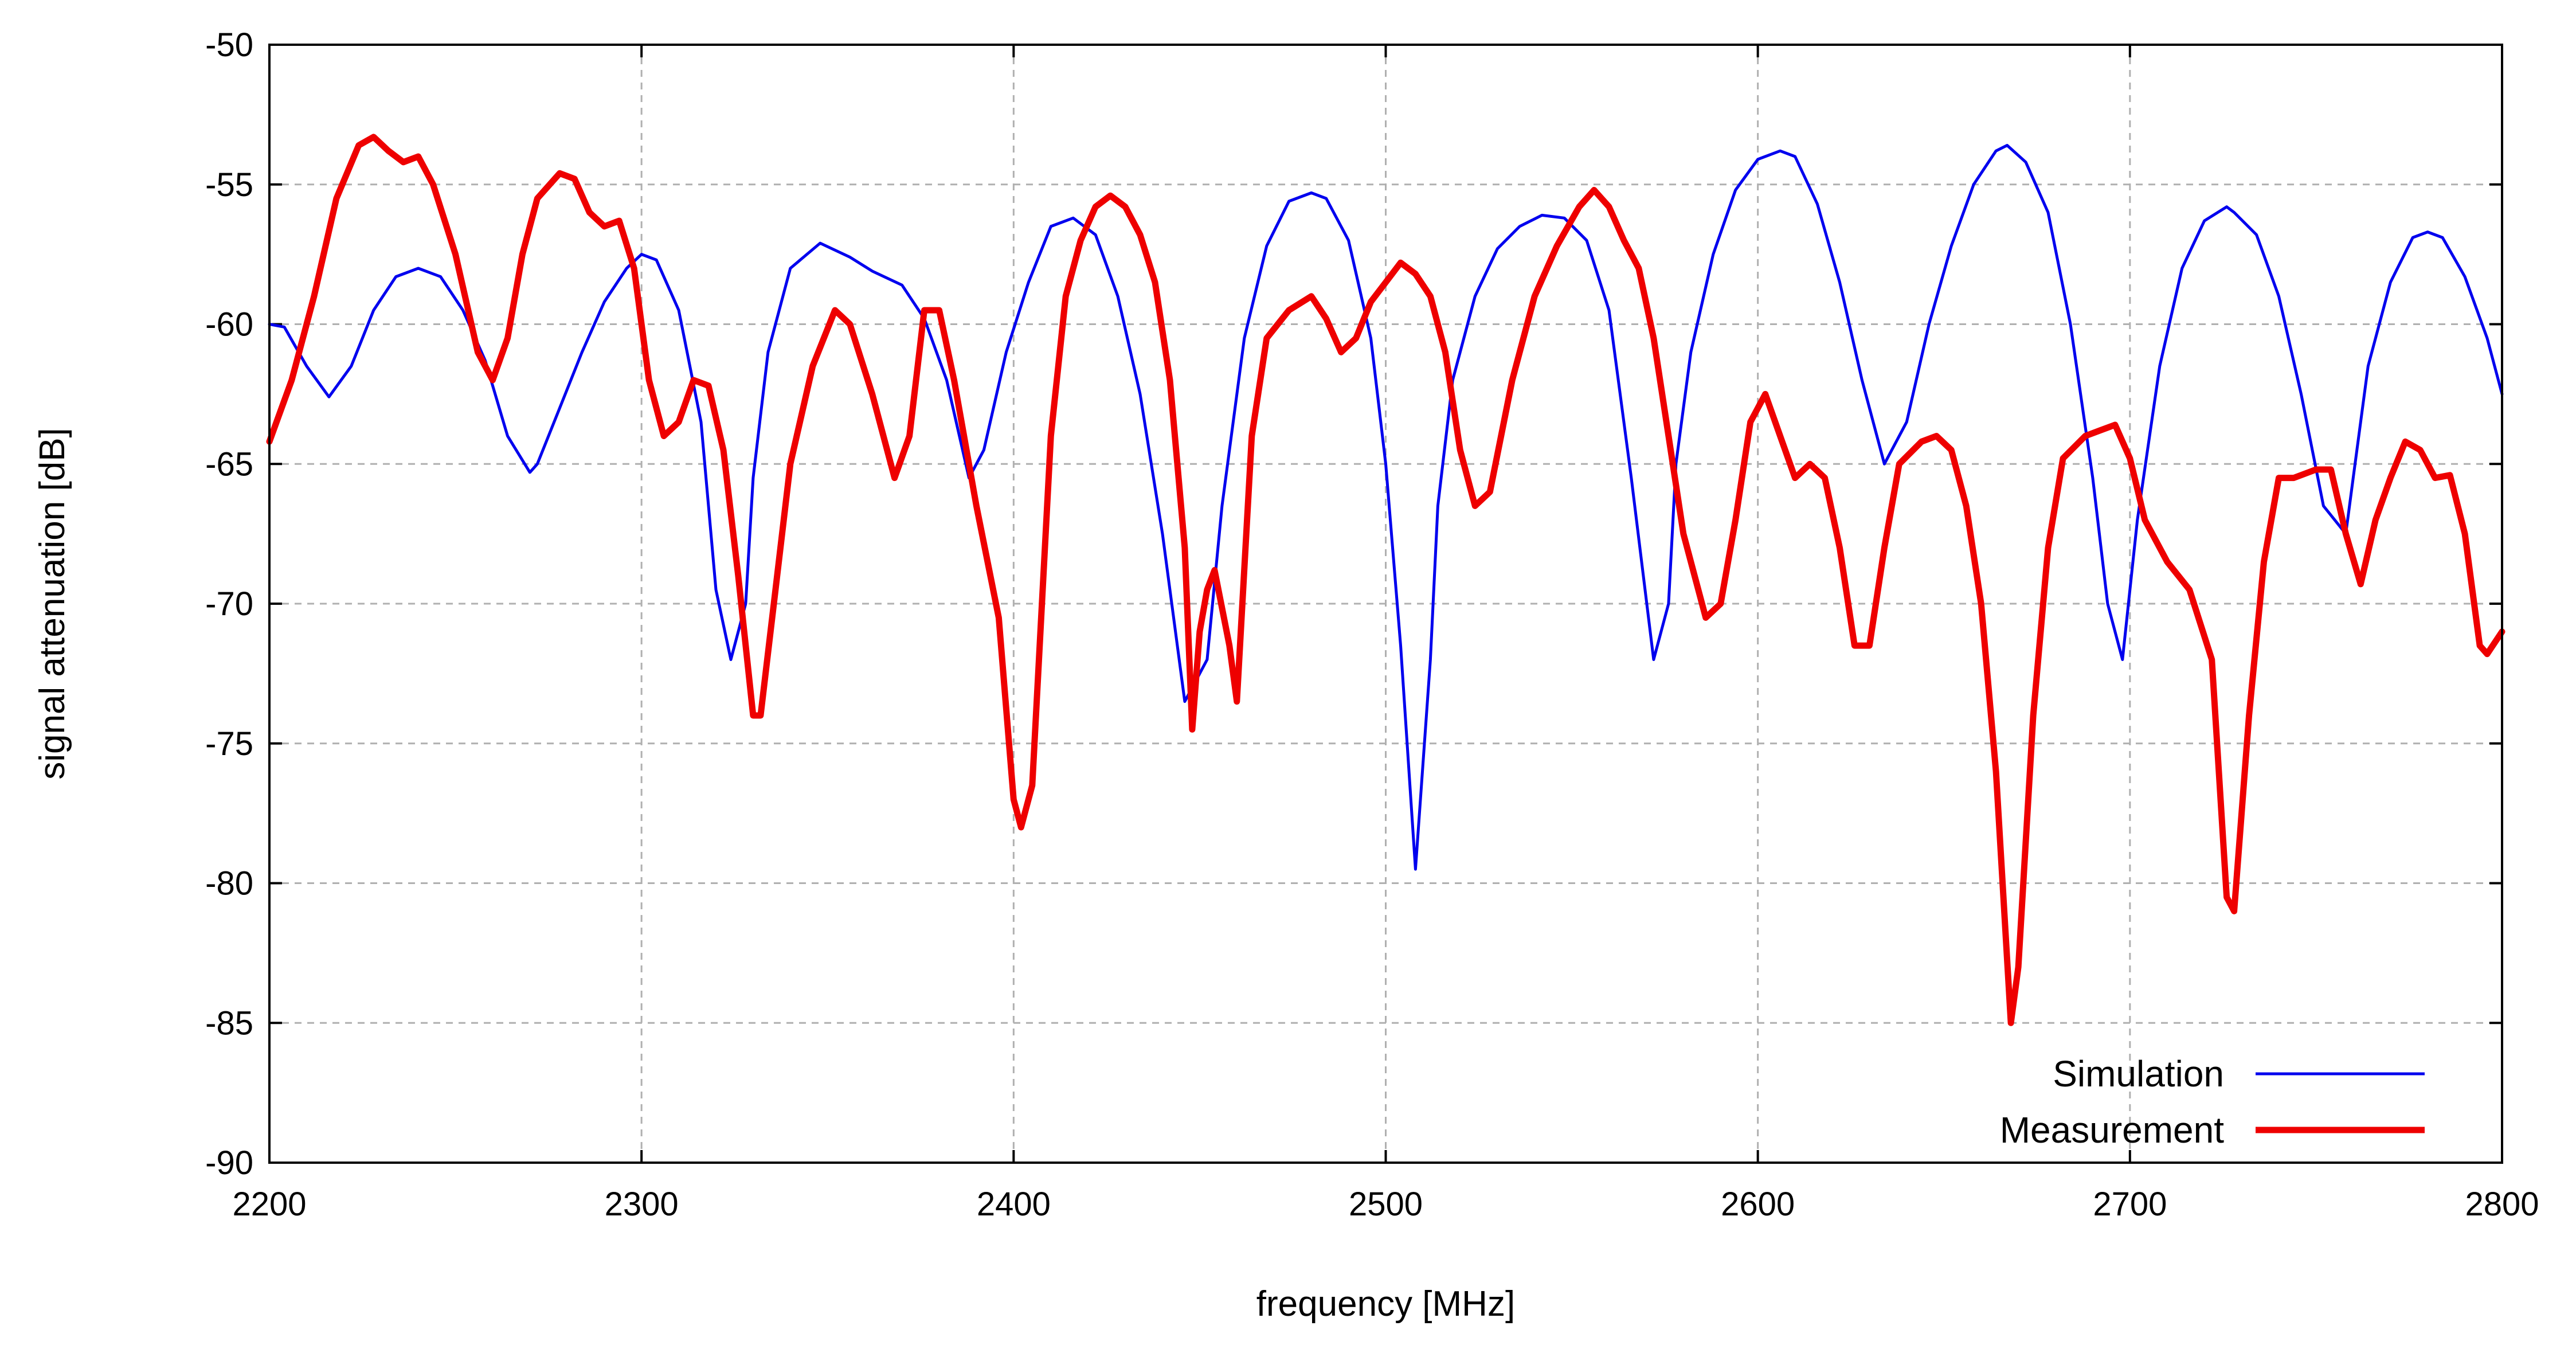 This screenshot has width=2576, height=1353. What do you see at coordinates (2502, 1204) in the screenshot?
I see `x-tick-label: 2800` at bounding box center [2502, 1204].